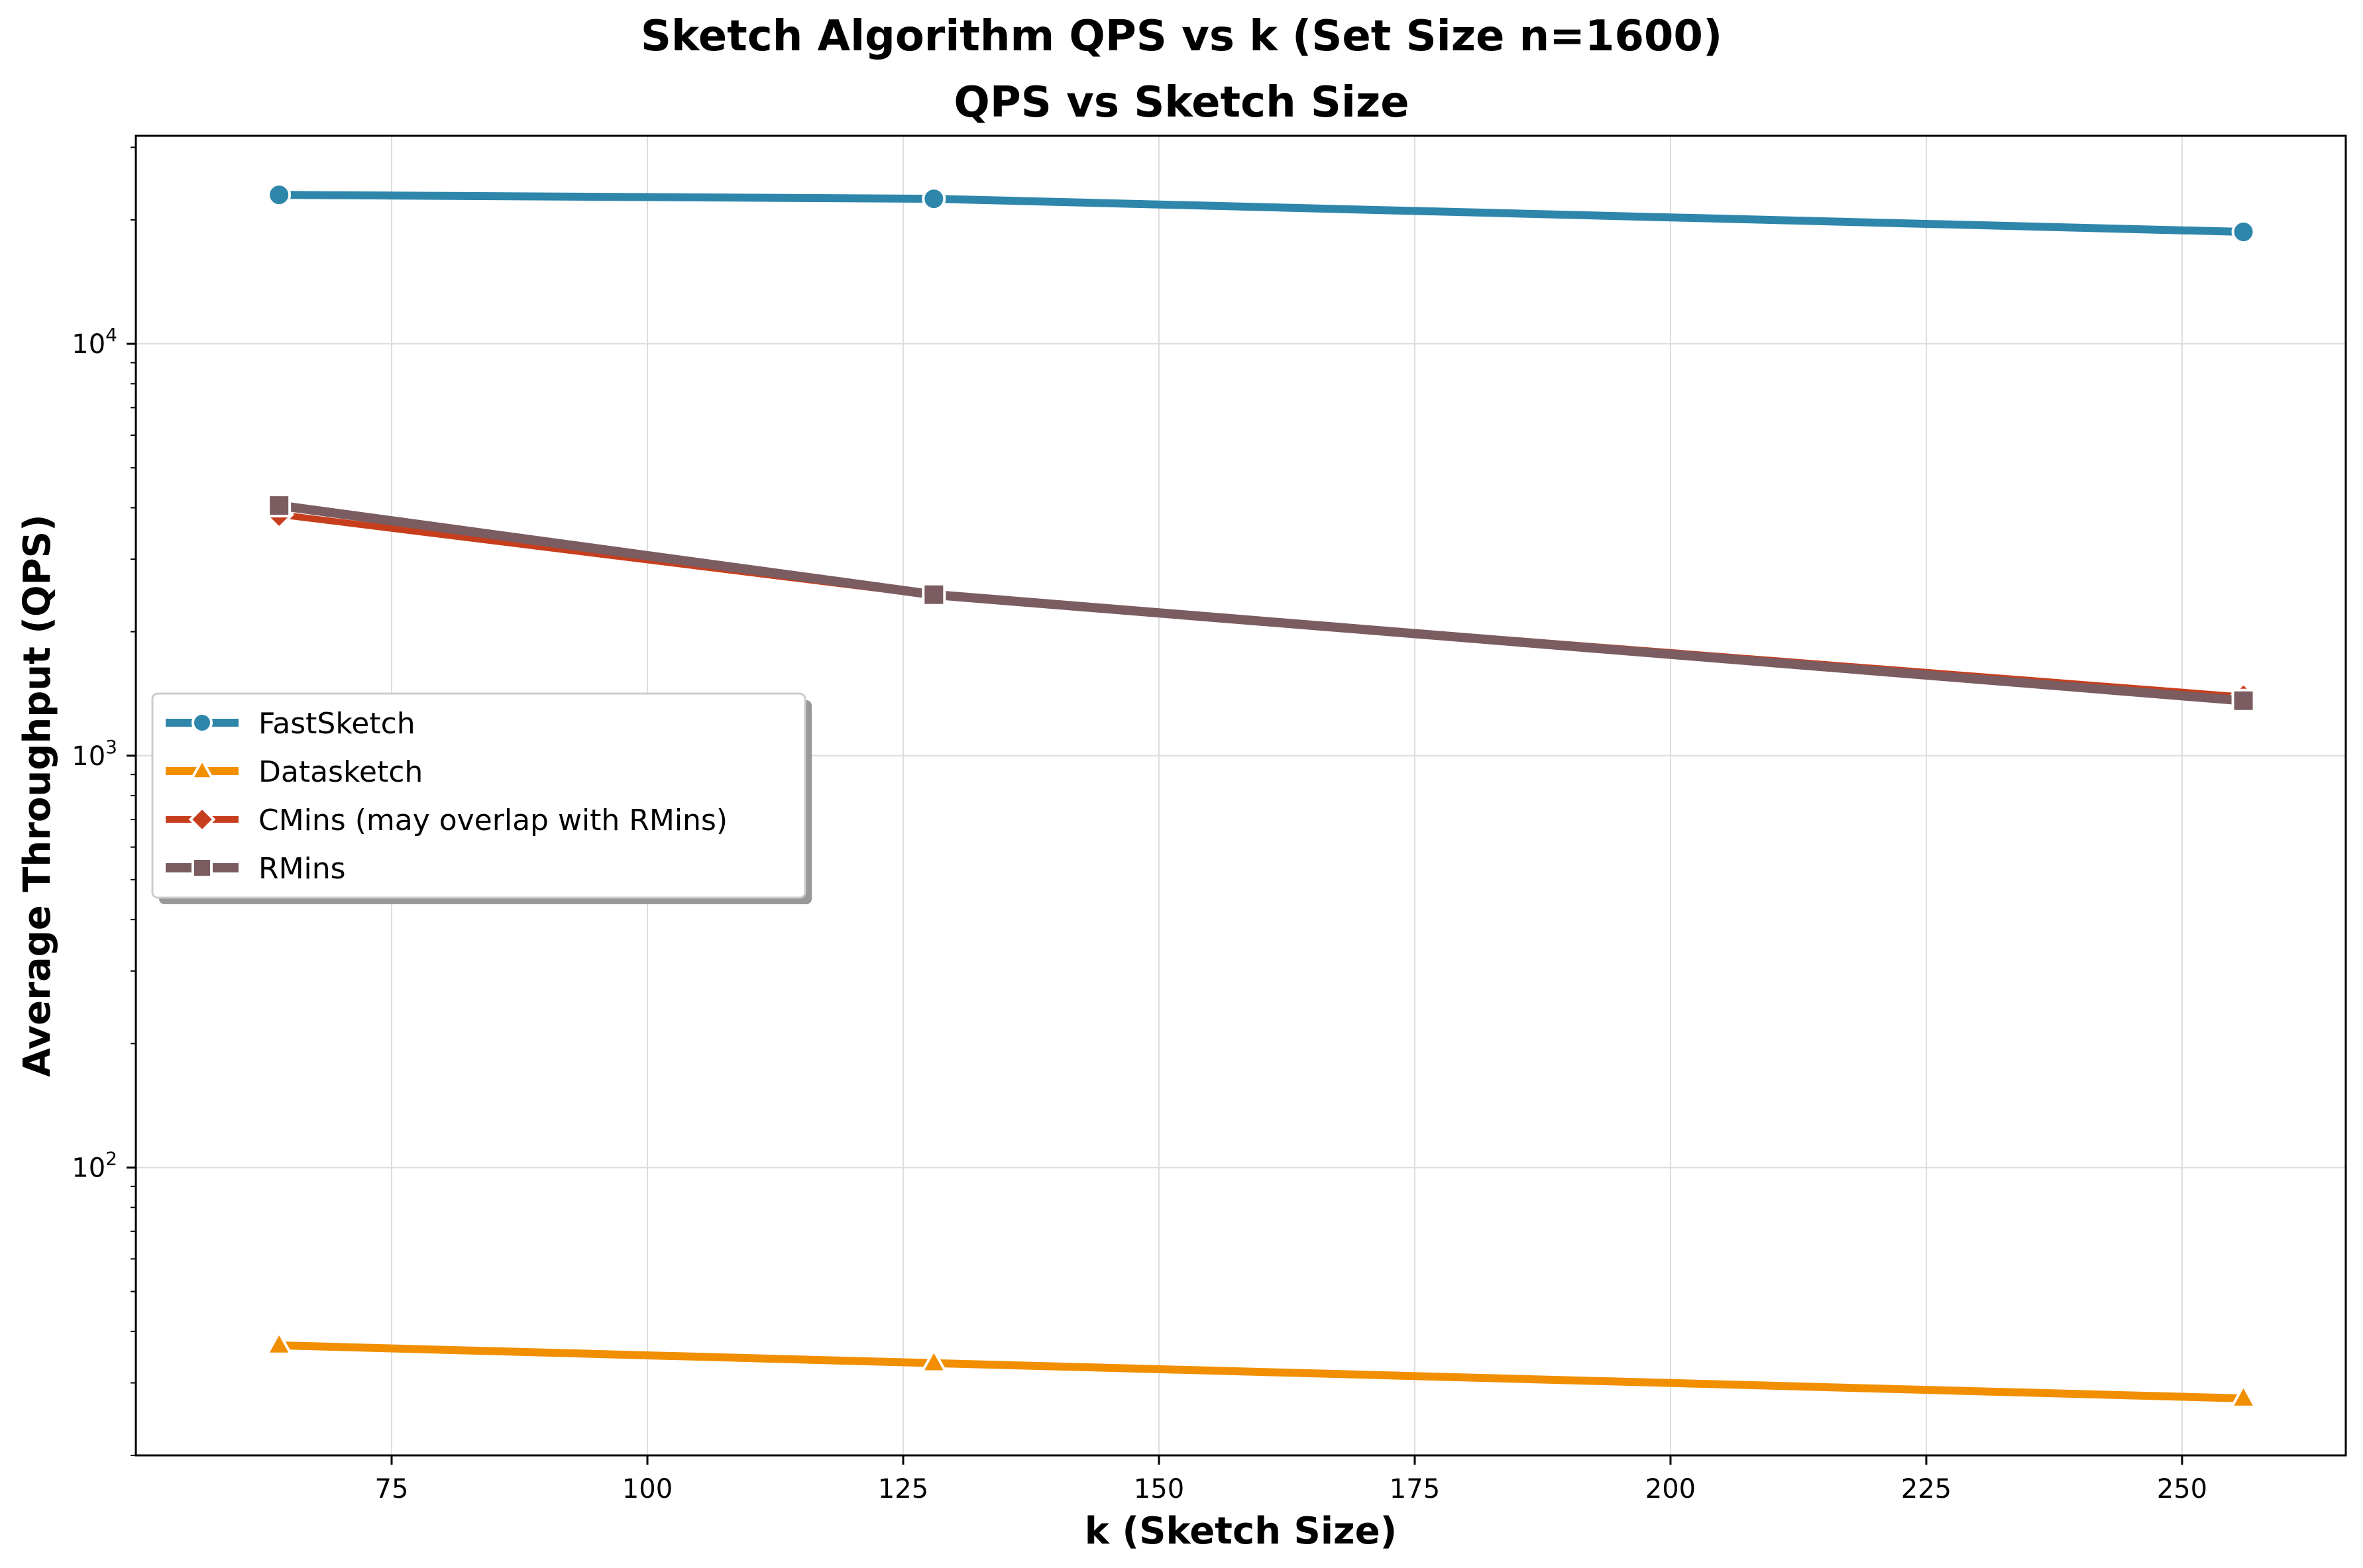 The width and height of the screenshot is (2363, 1568). What do you see at coordinates (94, 754) in the screenshot?
I see `y-tick-label: 10³` at bounding box center [94, 754].